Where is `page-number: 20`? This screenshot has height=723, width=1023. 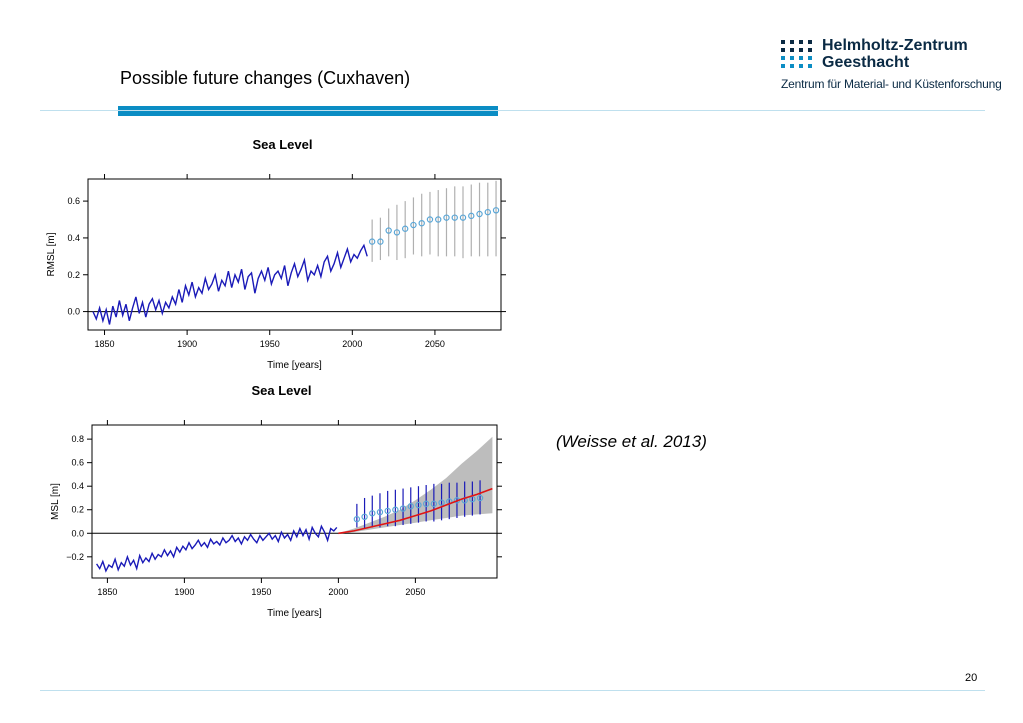
page-number: 20 is located at coordinates (971, 678).